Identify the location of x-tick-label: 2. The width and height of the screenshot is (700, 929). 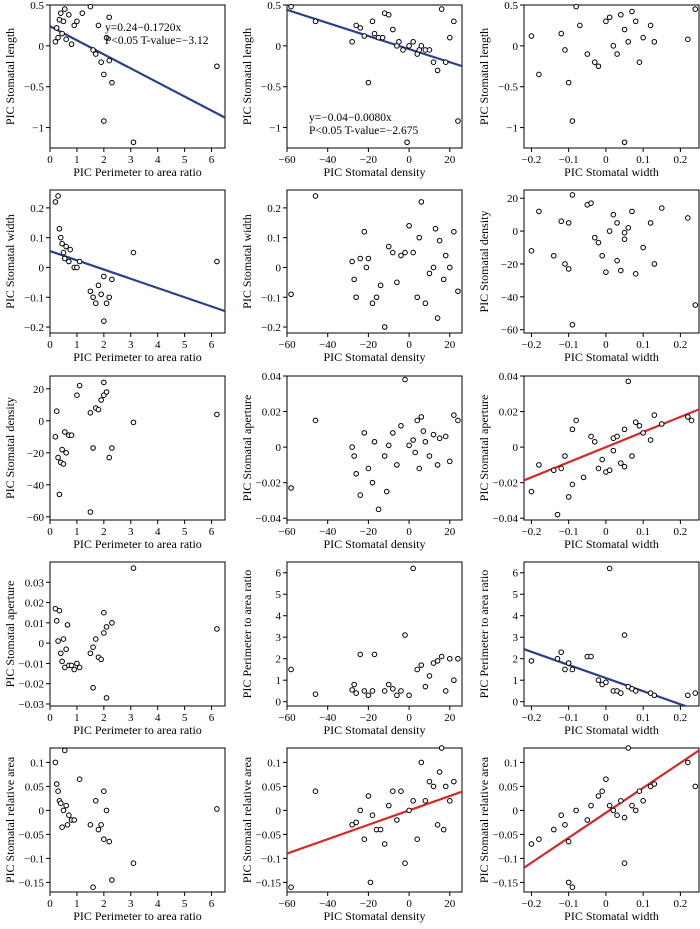
(104, 345).